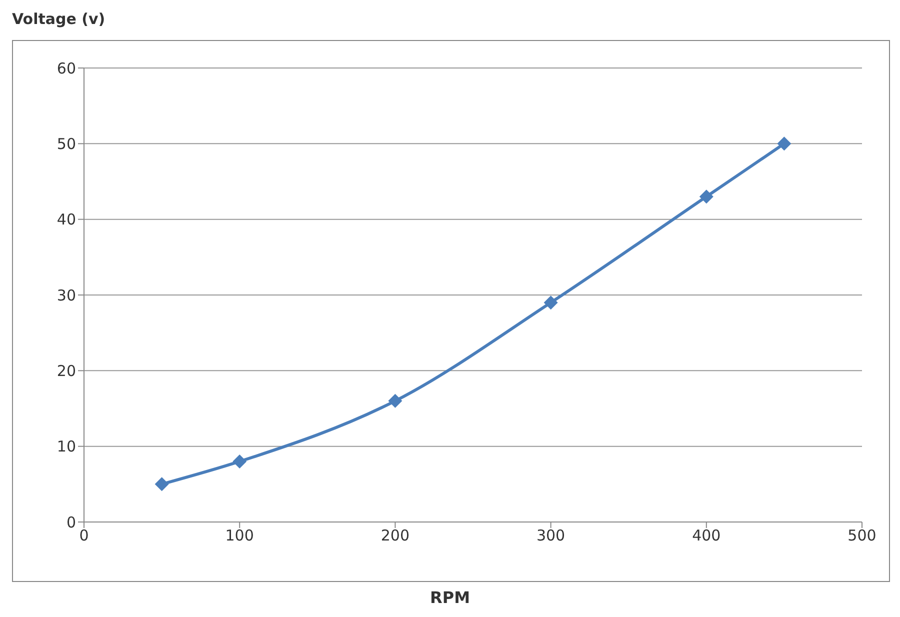 Image resolution: width=900 pixels, height=617 pixels. Describe the element at coordinates (66, 219) in the screenshot. I see `y-tick-label: 40` at that location.